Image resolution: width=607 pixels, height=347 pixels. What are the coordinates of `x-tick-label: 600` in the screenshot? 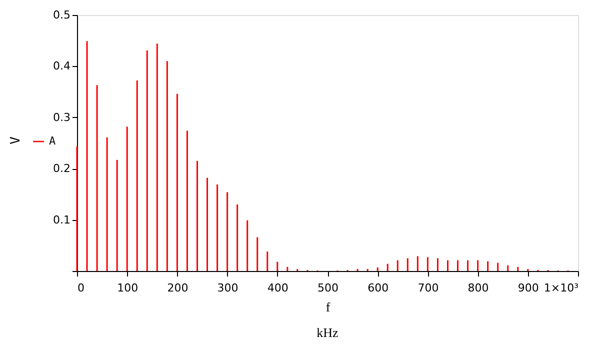 It's located at (378, 288).